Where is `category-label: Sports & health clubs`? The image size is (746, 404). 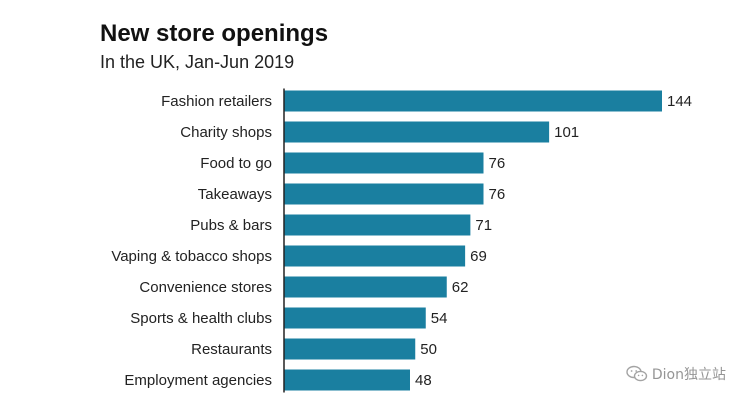 category-label: Sports & health clubs is located at coordinates (201, 318).